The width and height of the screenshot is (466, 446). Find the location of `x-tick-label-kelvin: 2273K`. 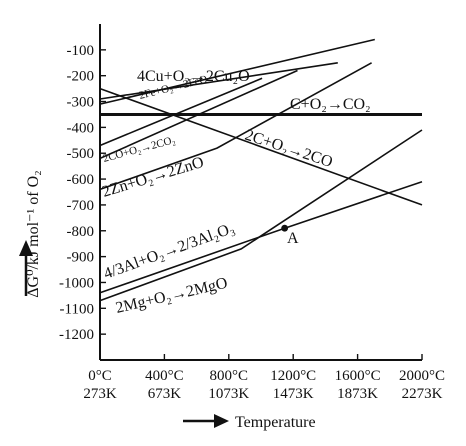

x-tick-label-kelvin: 2273K is located at coordinates (422, 394).